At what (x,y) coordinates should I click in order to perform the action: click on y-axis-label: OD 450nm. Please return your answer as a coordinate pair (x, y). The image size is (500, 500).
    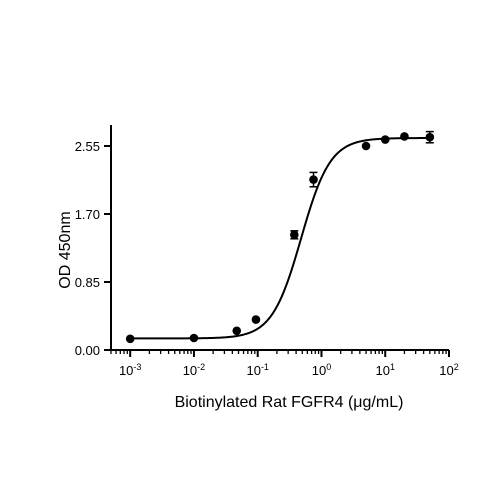
    Looking at the image, I should click on (65, 249).